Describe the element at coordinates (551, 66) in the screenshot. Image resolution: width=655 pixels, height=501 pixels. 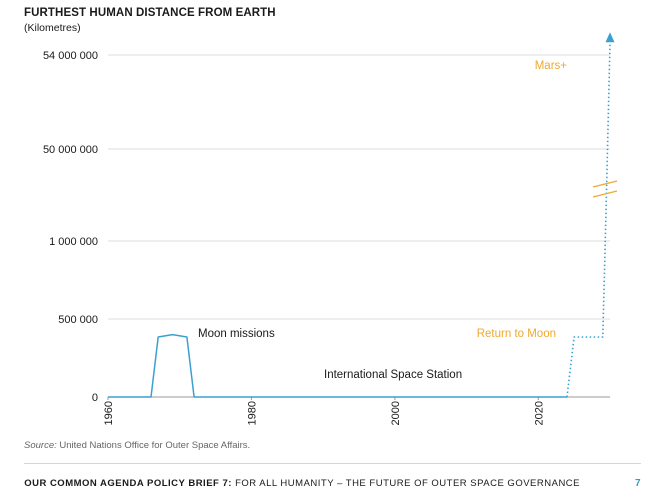
I see `annotation-mars: Mars+` at that location.